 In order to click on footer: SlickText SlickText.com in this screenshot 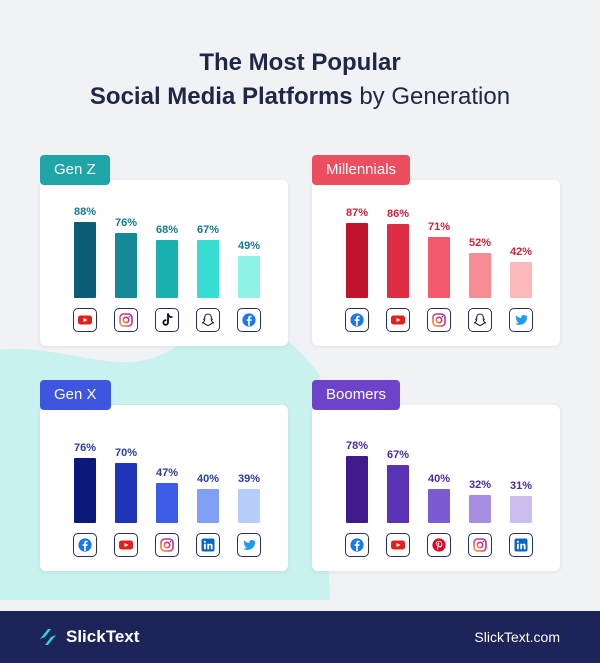, I will do `click(300, 637)`.